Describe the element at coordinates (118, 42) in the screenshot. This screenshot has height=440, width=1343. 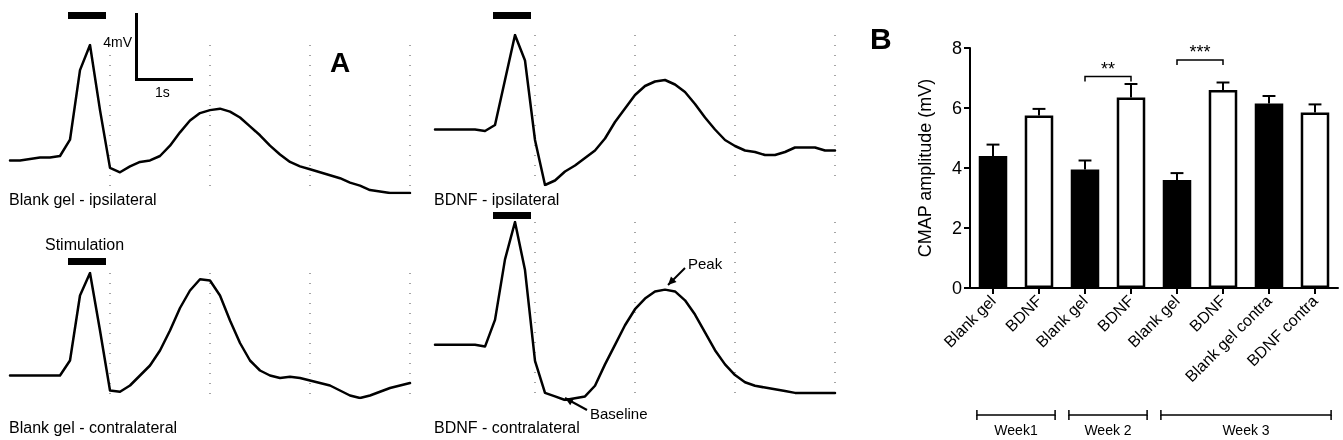
I see `annotation: 4mV` at that location.